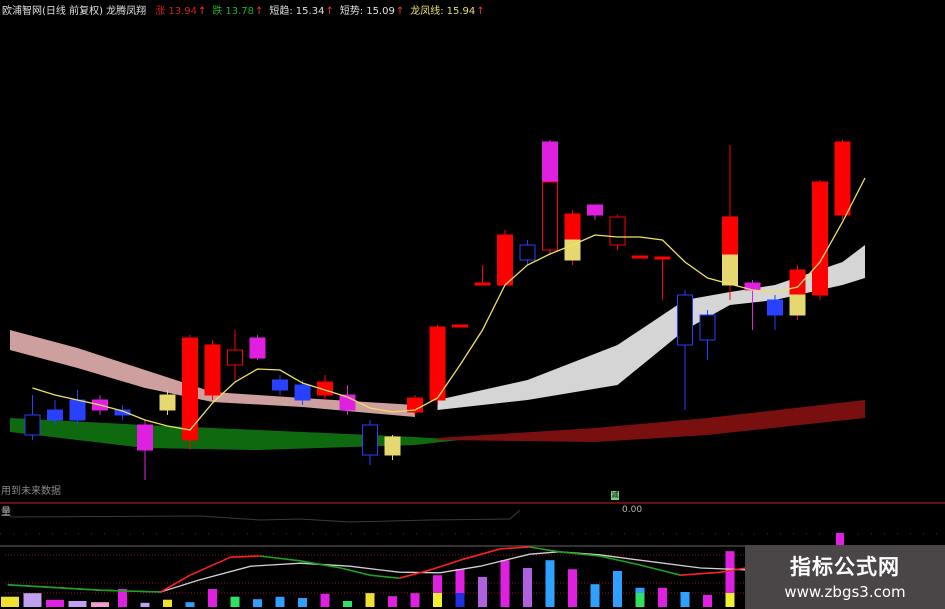 The image size is (945, 609). I want to click on header-indicator: 跌 13.78↑, so click(237, 11).